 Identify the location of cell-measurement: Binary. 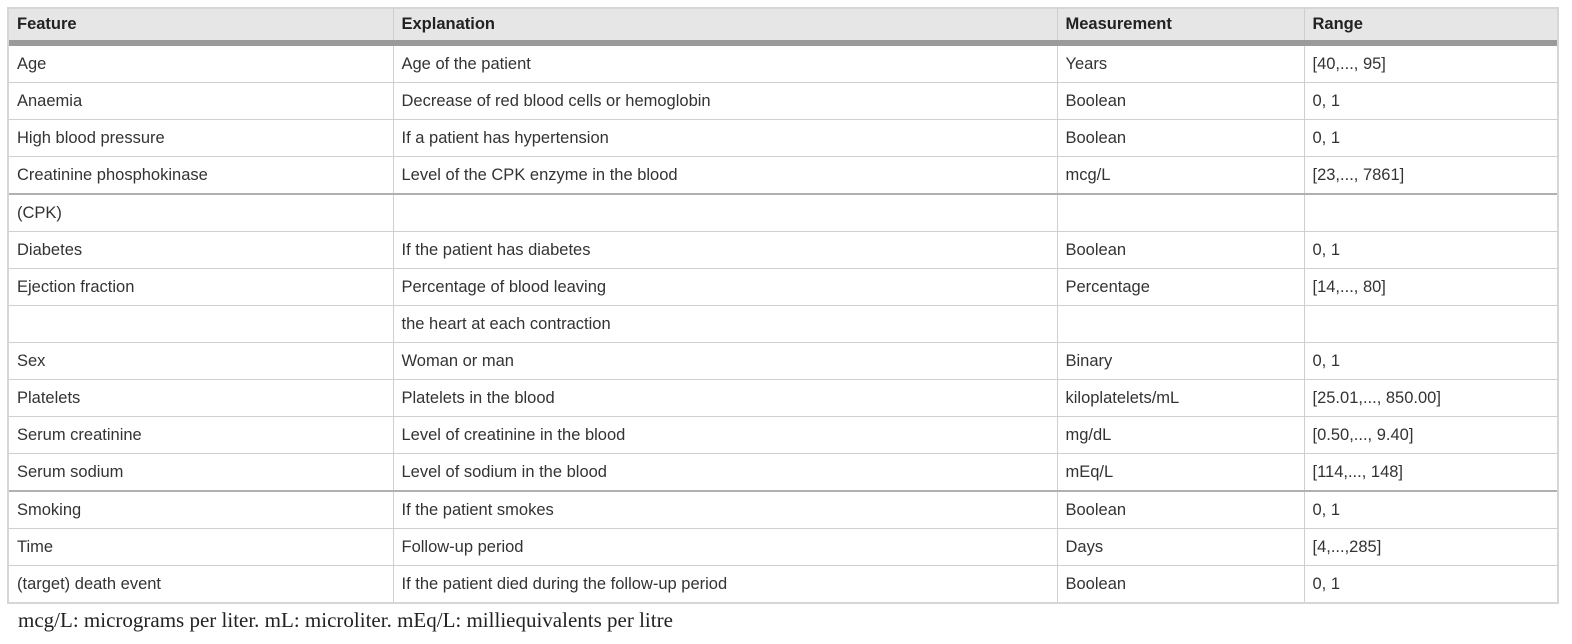
(1181, 361).